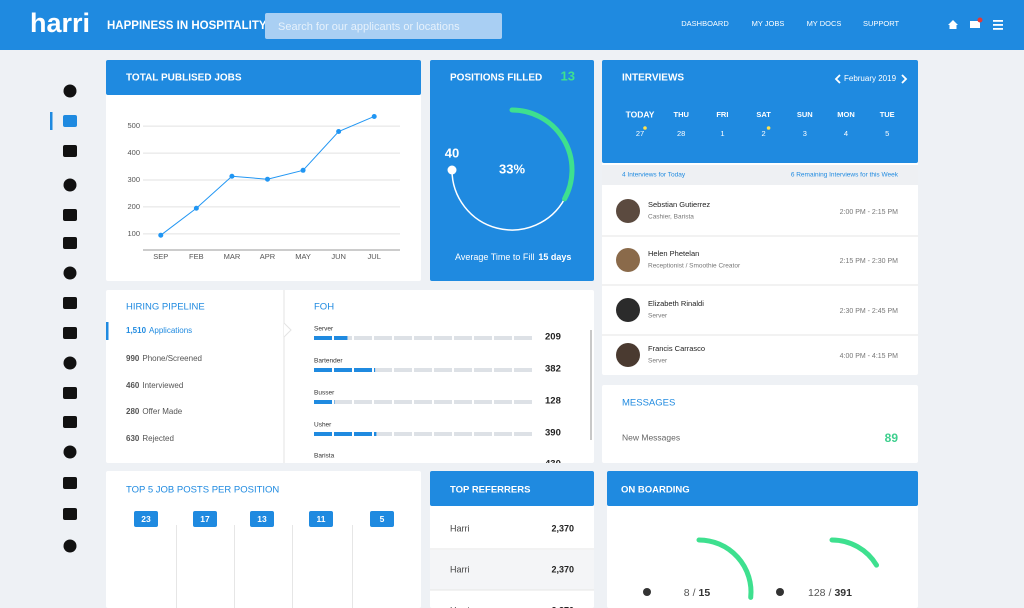  Describe the element at coordinates (154, 385) in the screenshot. I see `pipeline-item: 460 Interviewed` at that location.